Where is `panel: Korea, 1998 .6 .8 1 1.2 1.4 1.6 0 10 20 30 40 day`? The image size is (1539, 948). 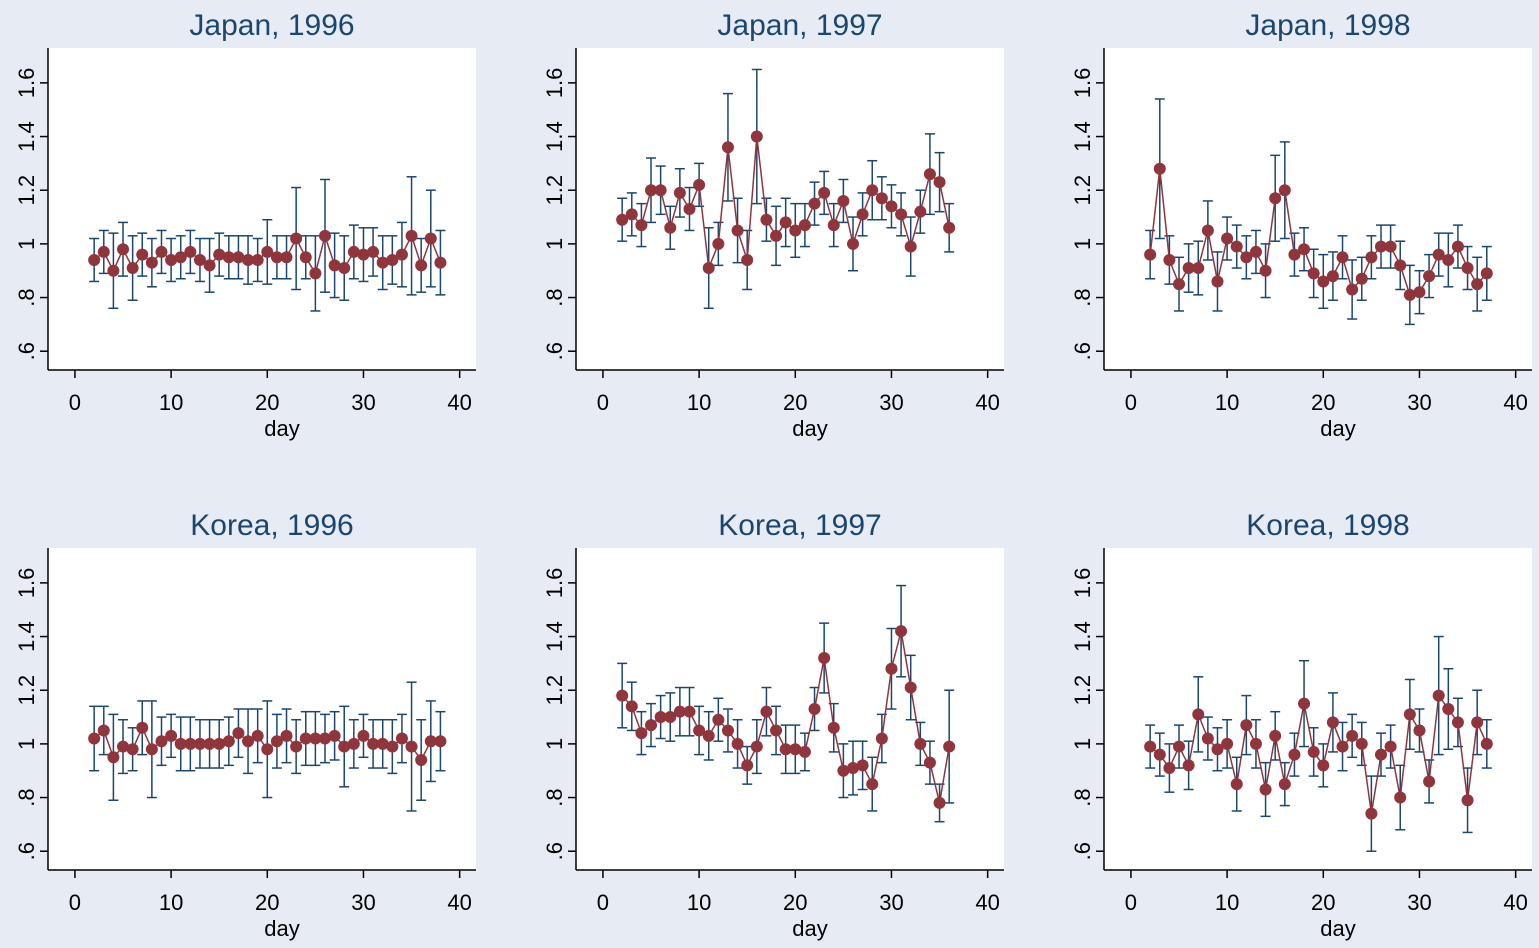
panel: Korea, 1998 .6 .8 1 1.2 1.4 1.6 0 10 20 30 40 day is located at coordinates (1301, 725).